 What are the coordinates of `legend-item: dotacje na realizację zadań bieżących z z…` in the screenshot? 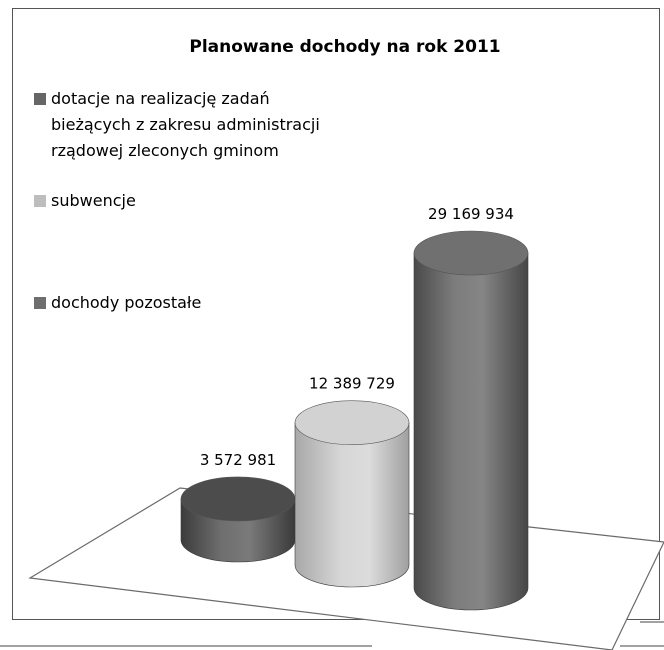 It's located at (177, 124).